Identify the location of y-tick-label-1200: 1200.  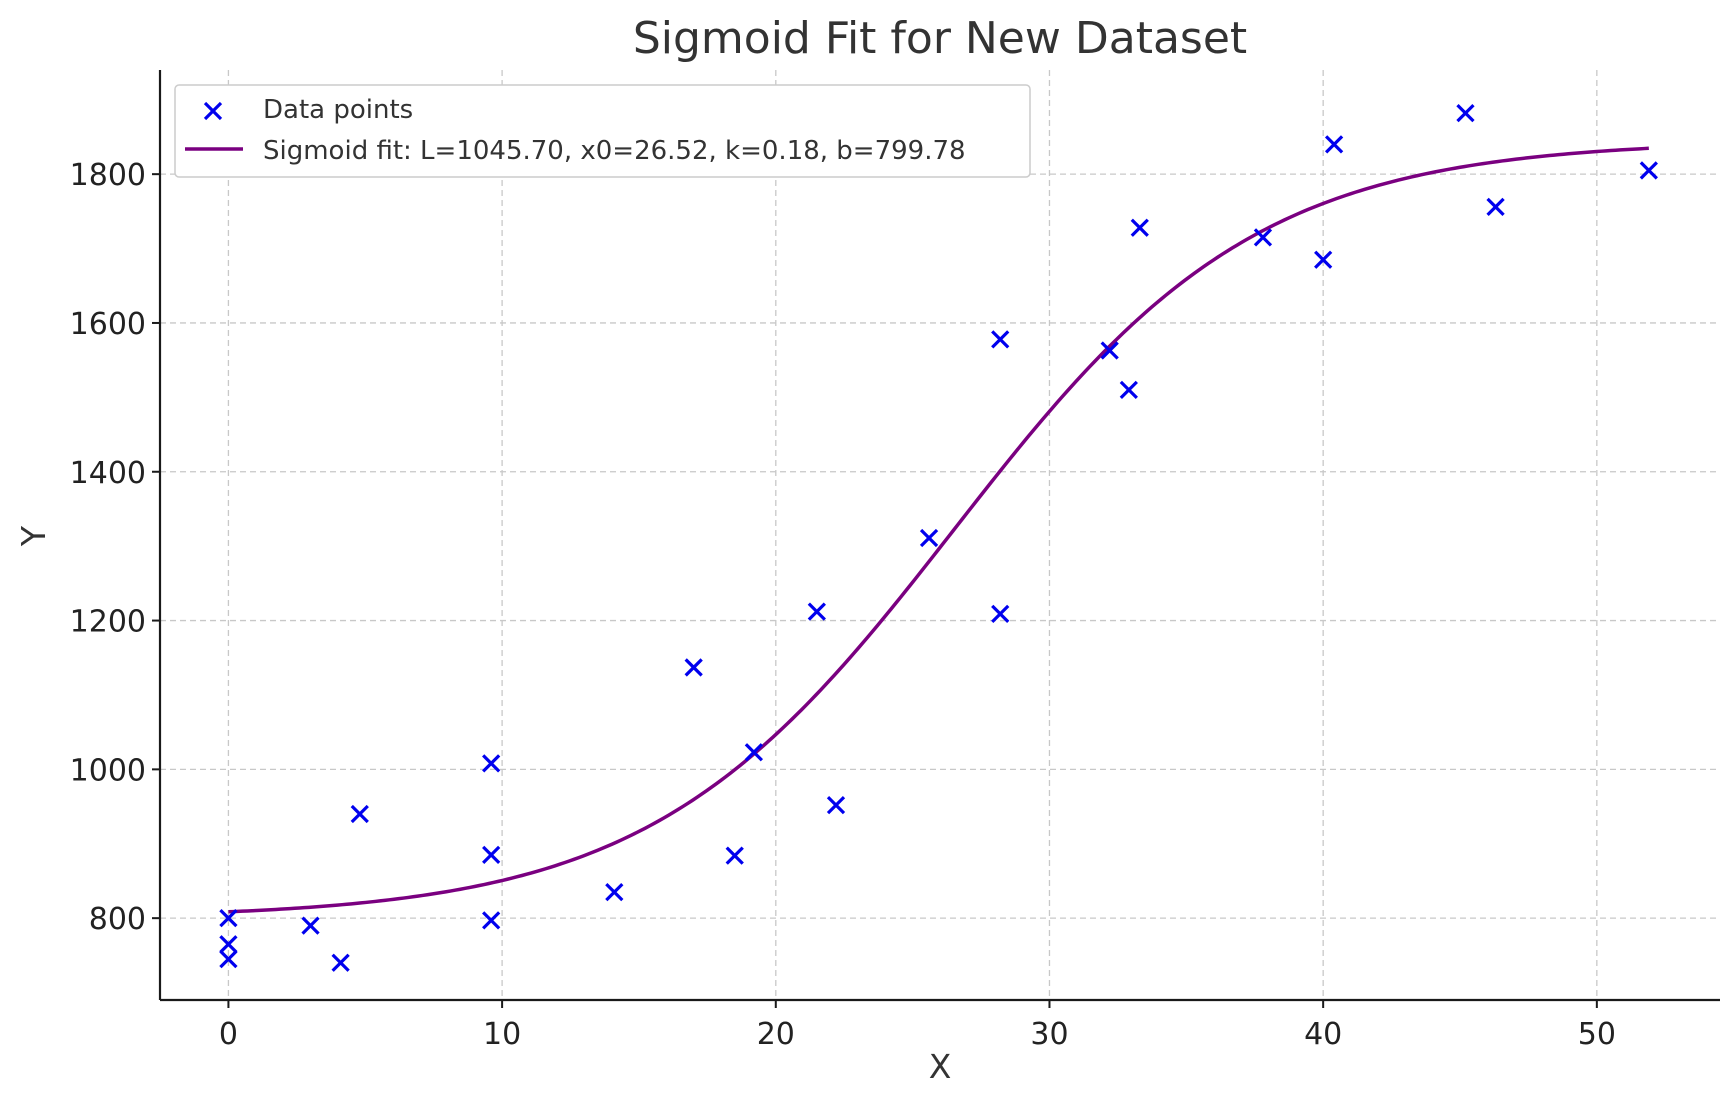
(108, 622).